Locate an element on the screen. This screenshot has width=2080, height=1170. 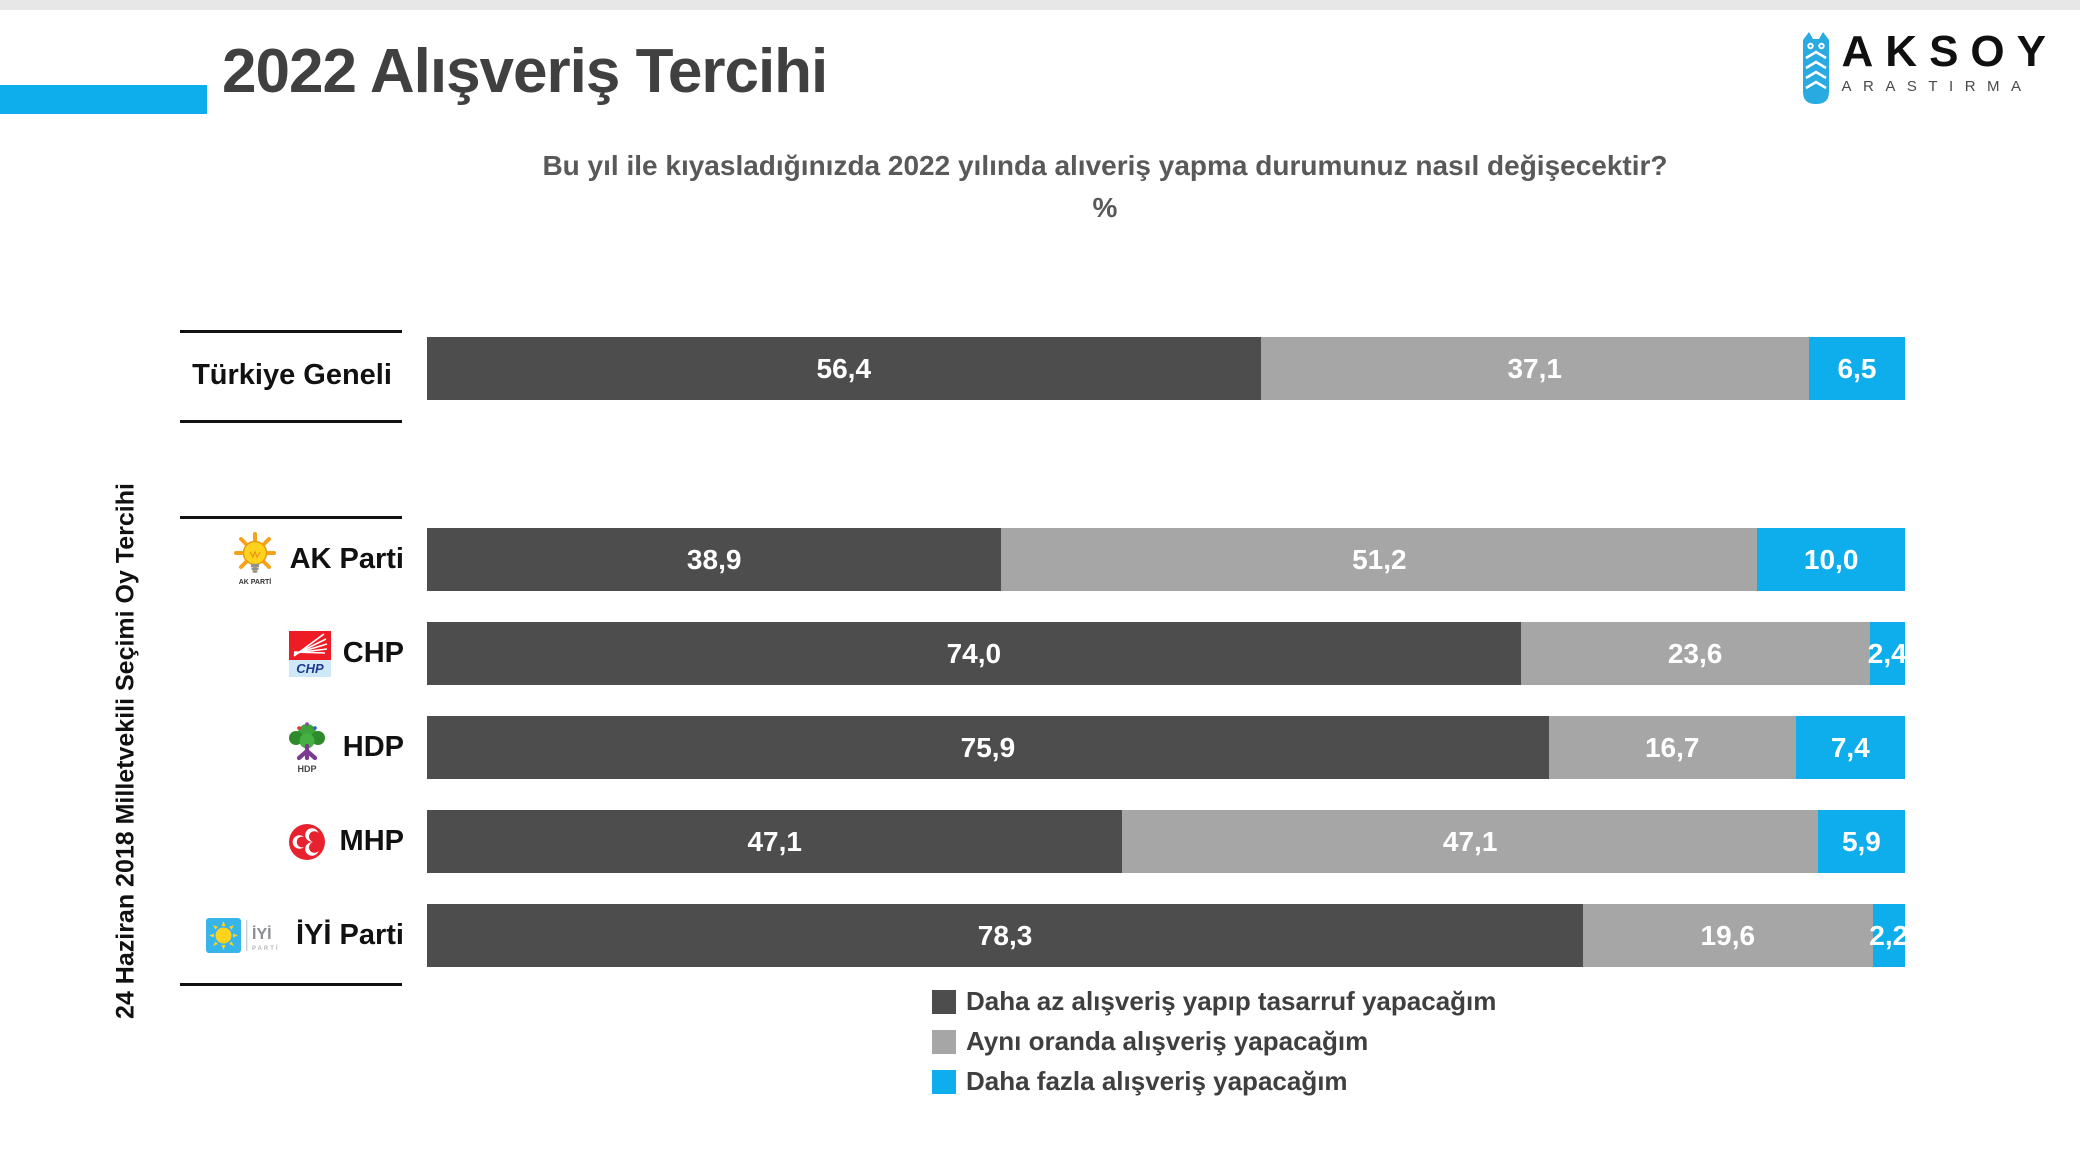
value-label: 38,9 is located at coordinates (714, 559).